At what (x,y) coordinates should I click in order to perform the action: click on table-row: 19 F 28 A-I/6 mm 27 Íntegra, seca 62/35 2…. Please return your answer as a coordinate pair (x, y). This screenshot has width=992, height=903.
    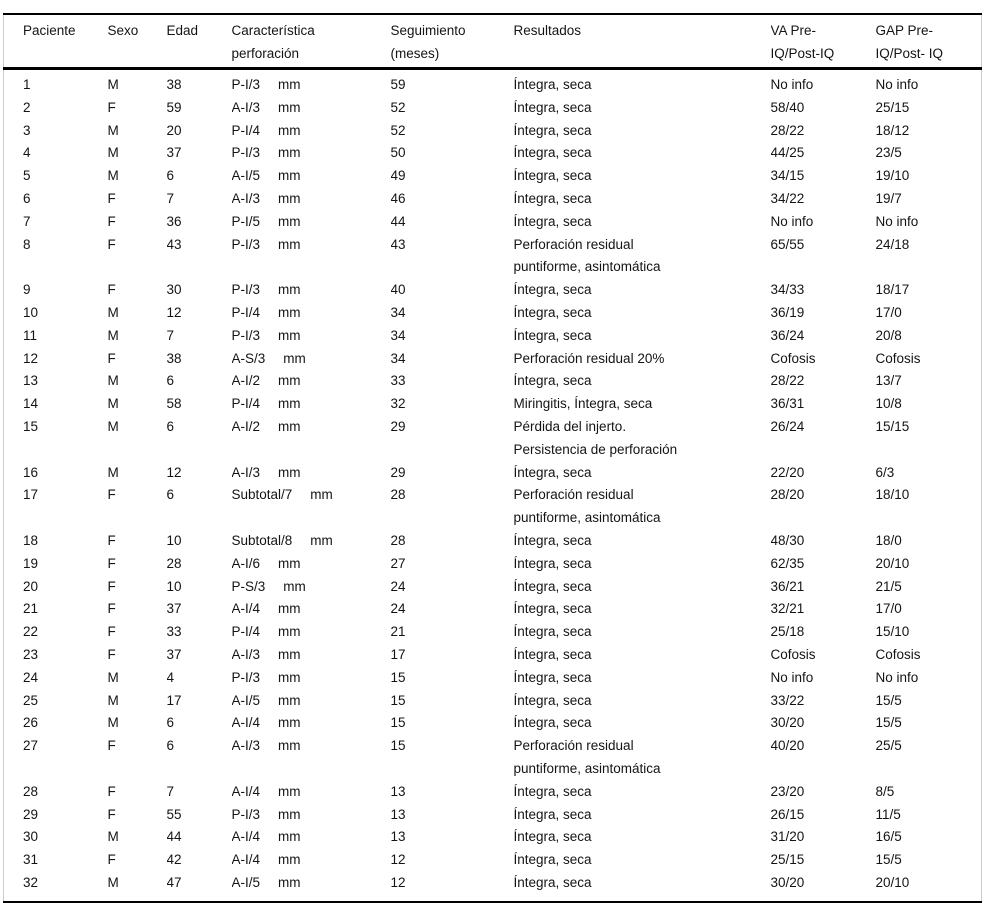
    Looking at the image, I should click on (493, 564).